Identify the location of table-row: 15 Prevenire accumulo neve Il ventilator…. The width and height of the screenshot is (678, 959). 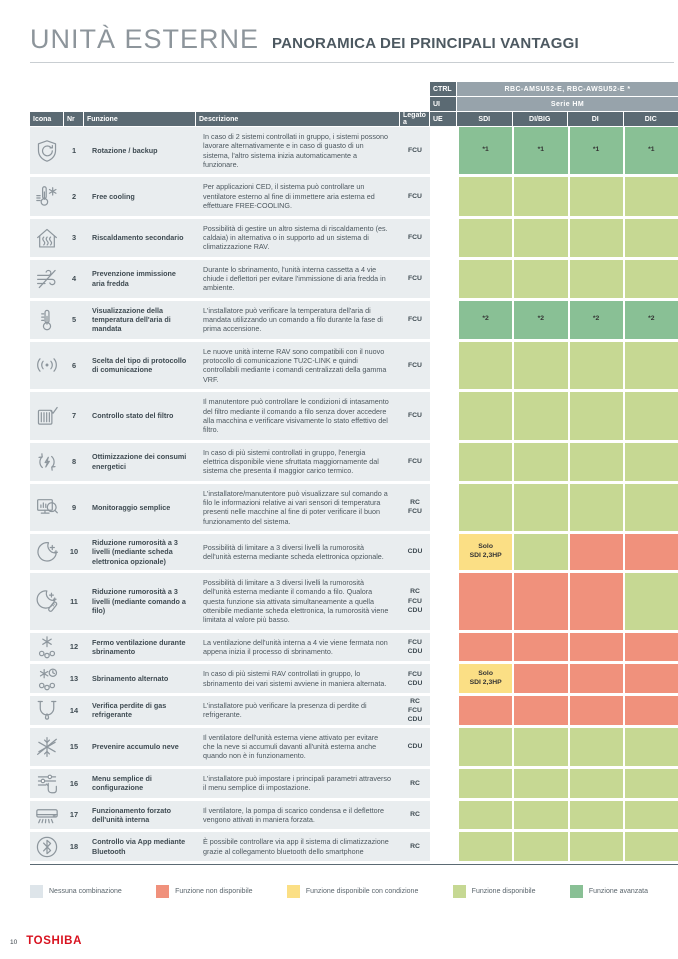
(354, 746).